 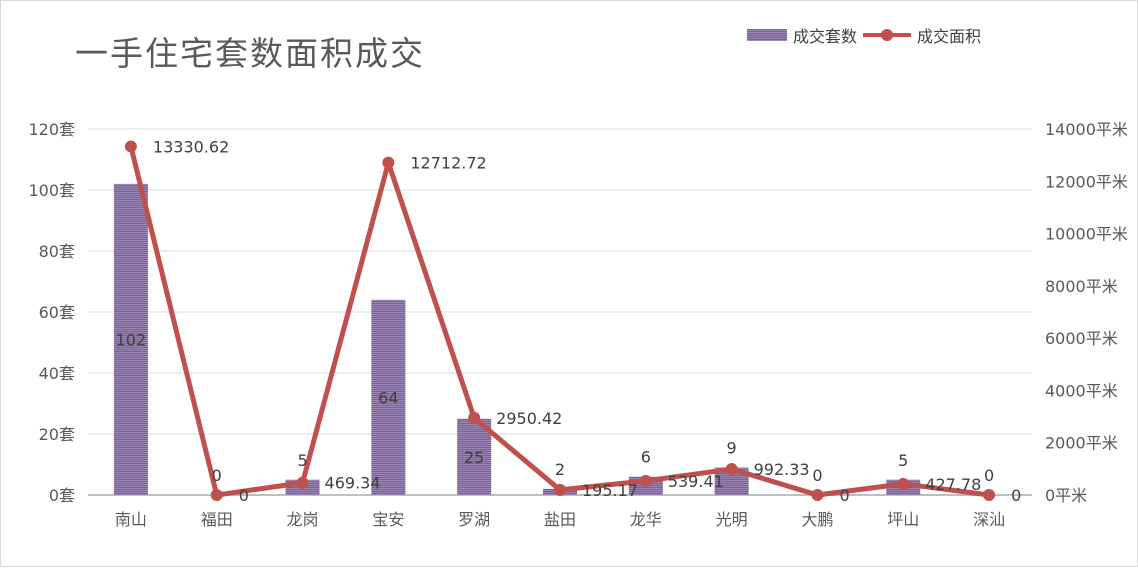 What do you see at coordinates (62, 495) in the screenshot?
I see `y-left-tick-label: 0套` at bounding box center [62, 495].